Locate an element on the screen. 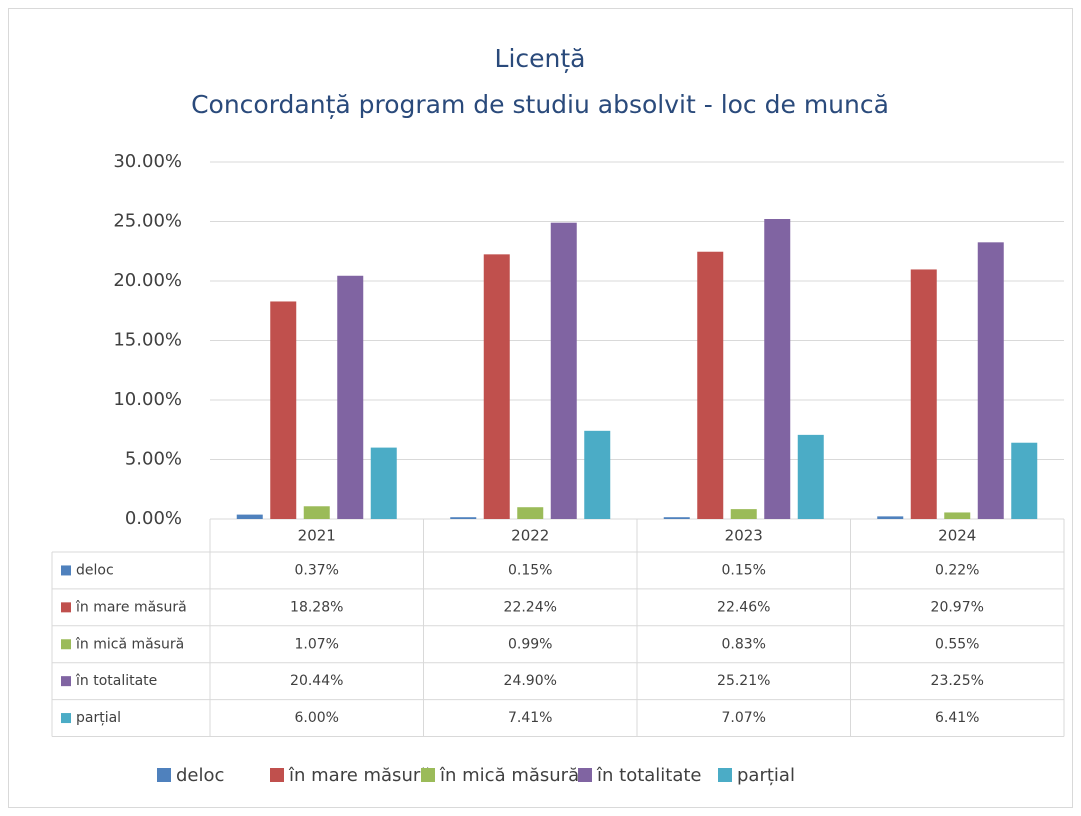 The image size is (1081, 816). x-tick-label: 2021 is located at coordinates (317, 536).